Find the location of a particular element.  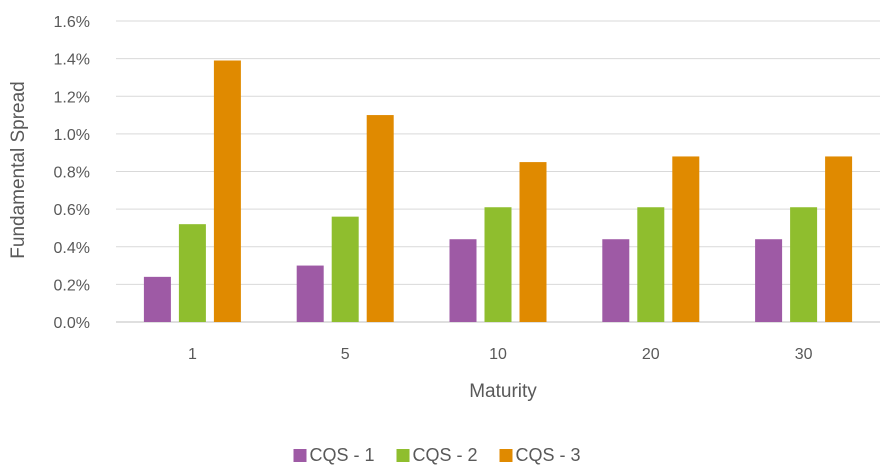

x-axis-title: Maturity is located at coordinates (503, 391).